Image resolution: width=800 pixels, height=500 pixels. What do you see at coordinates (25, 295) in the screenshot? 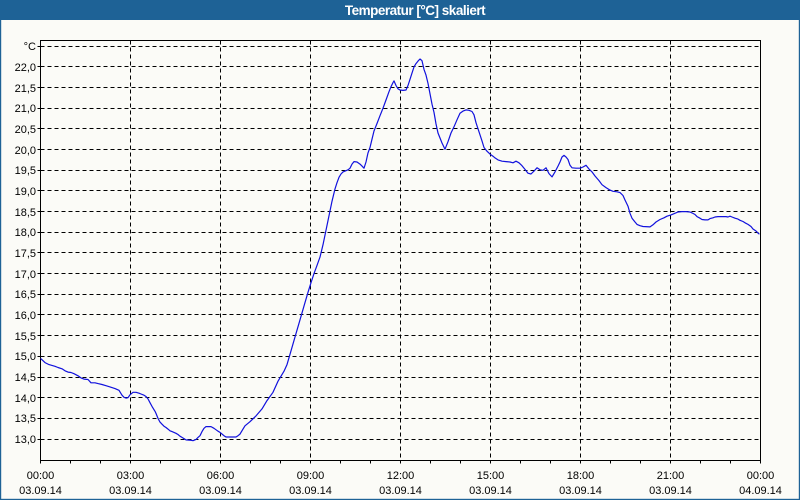
I see `svg-text: 16,5` at bounding box center [25, 295].